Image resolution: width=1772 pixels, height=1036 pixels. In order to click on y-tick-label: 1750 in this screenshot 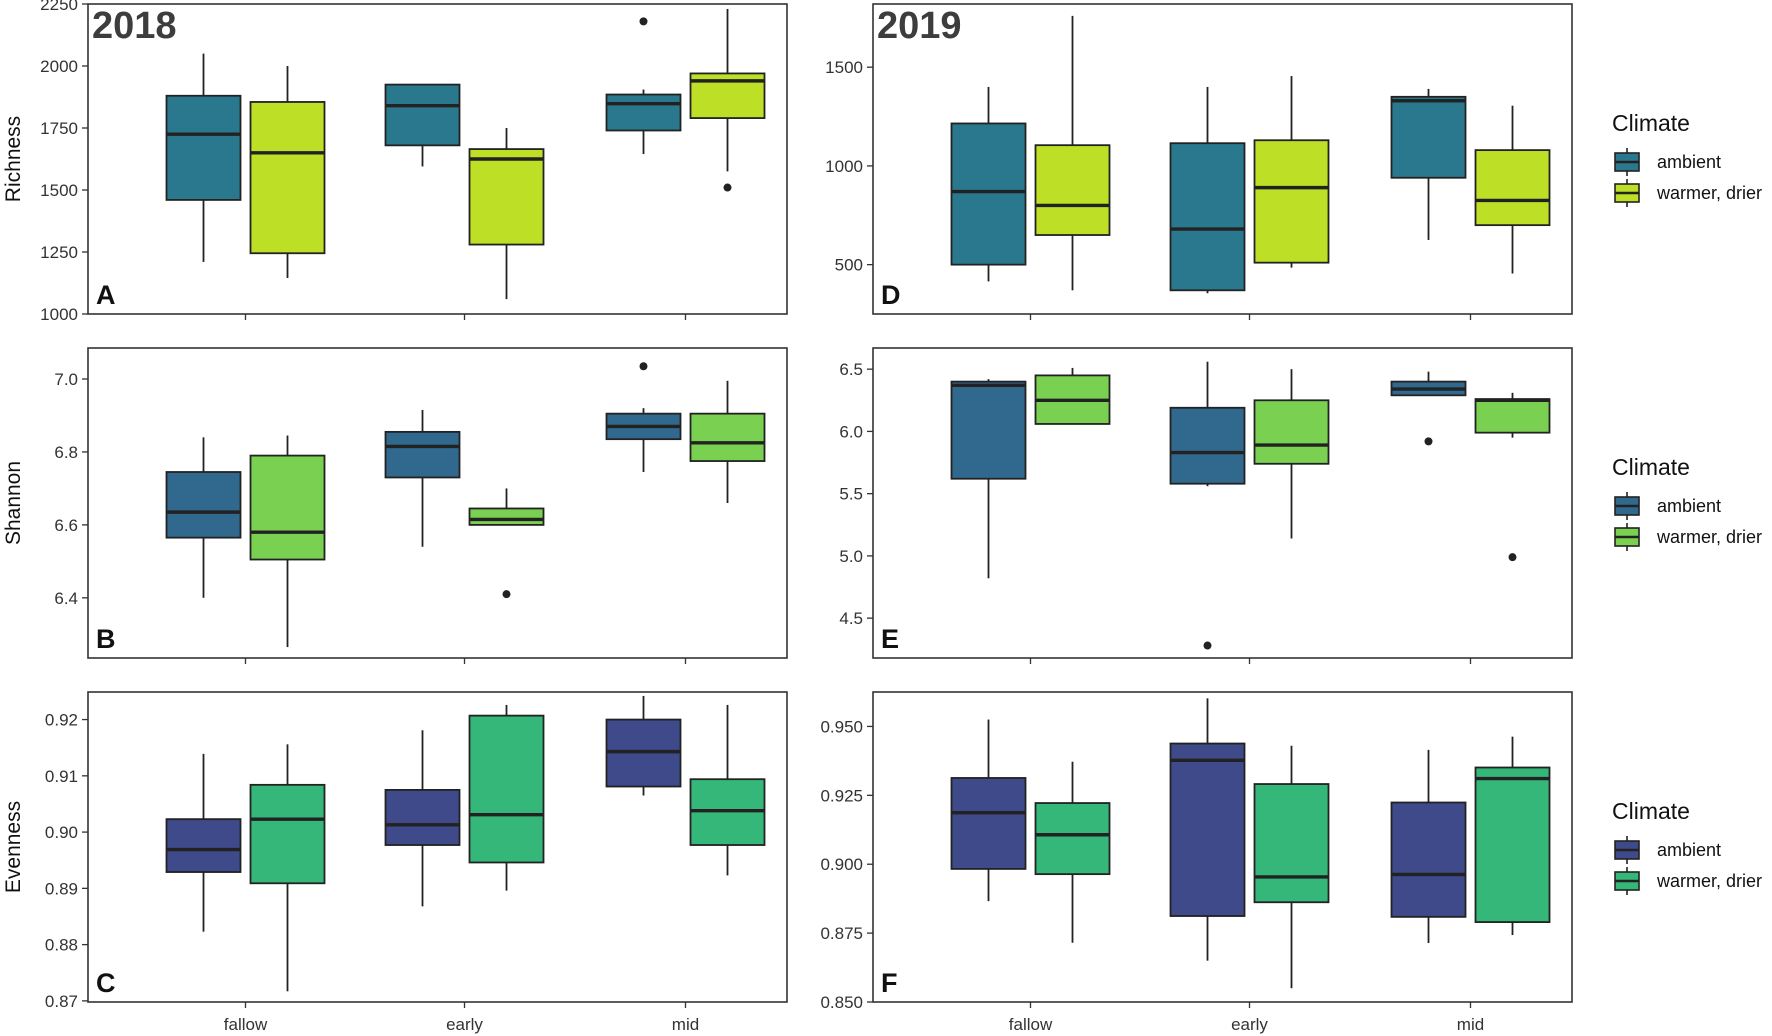, I will do `click(59, 128)`.